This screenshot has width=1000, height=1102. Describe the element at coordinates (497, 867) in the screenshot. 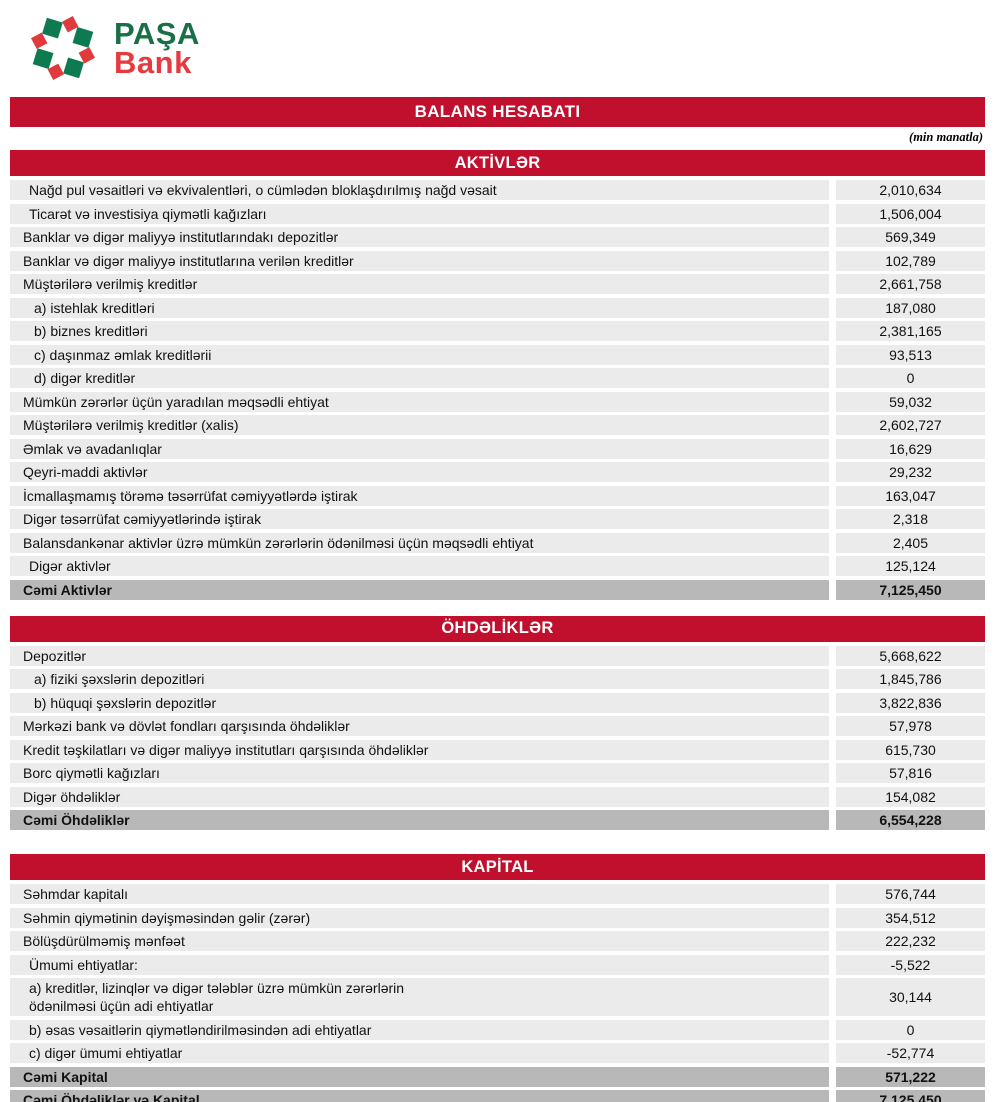

I see `section-header: KAPİTAL` at that location.